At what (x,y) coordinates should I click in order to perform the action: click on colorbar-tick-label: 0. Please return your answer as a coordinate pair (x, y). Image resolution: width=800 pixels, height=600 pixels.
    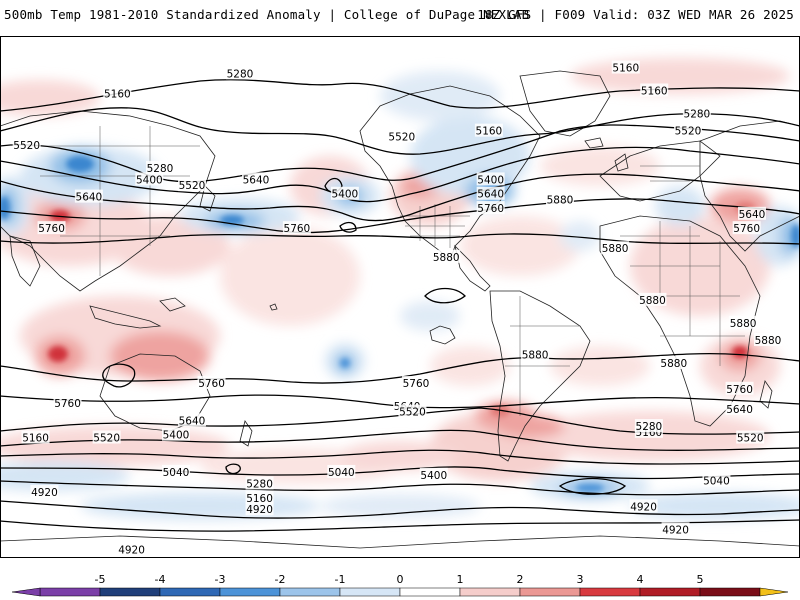
    Looking at the image, I should click on (400, 579).